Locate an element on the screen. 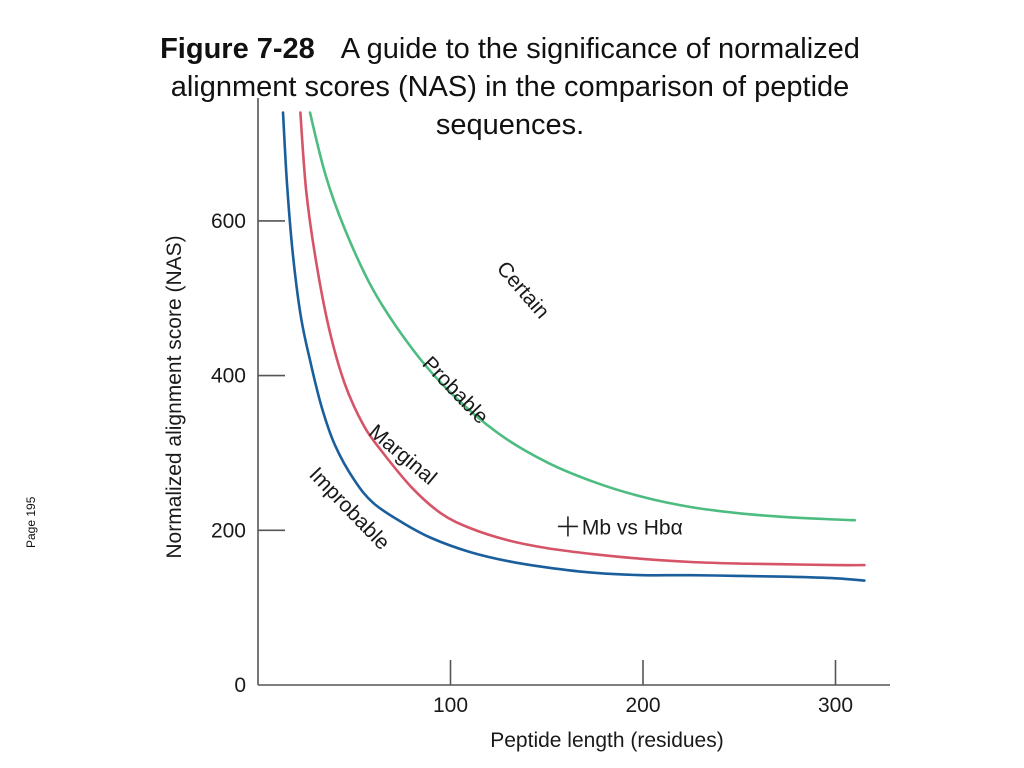  y-tick-label: 0 is located at coordinates (240, 685).